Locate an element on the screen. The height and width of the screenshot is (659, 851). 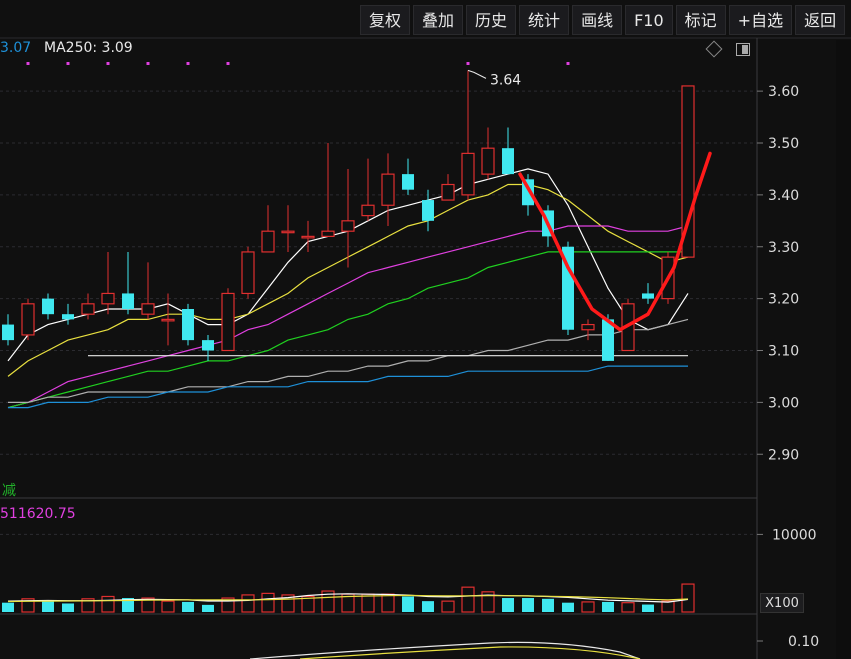
toolbar-button-back: 返回 is located at coordinates (820, 20).